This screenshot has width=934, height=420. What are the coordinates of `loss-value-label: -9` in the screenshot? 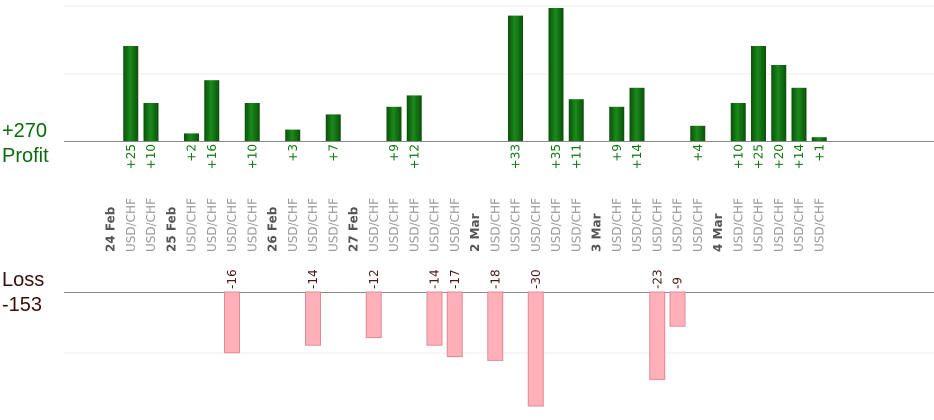 It's located at (678, 283).